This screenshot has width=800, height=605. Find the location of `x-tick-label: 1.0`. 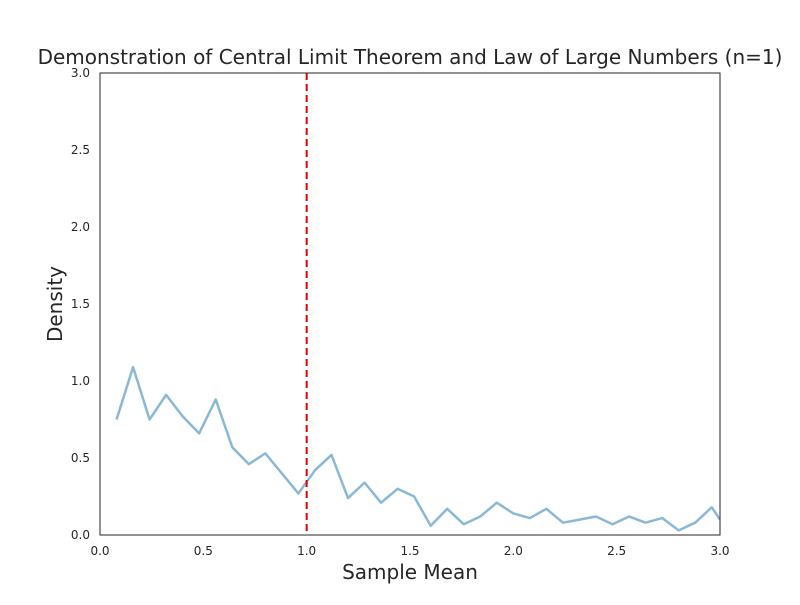

x-tick-label: 1.0 is located at coordinates (306, 551).